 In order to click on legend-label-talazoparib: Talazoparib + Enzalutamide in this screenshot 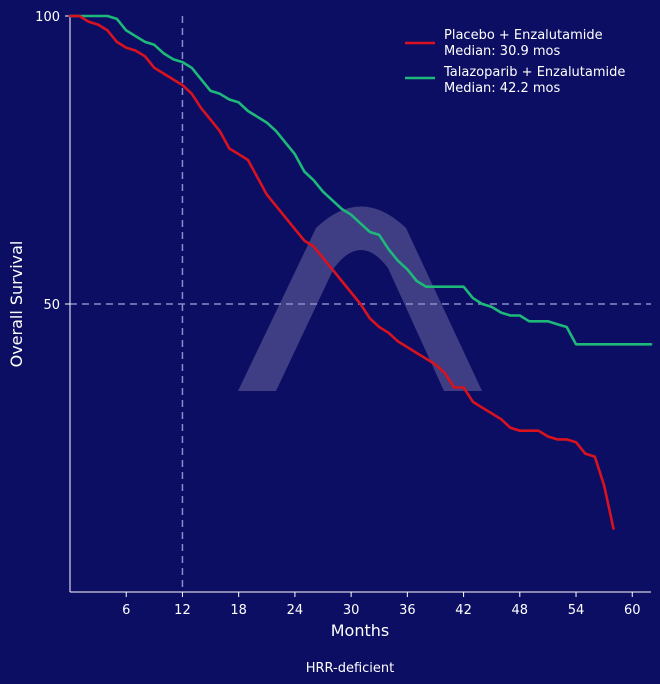, I will do `click(534, 72)`.